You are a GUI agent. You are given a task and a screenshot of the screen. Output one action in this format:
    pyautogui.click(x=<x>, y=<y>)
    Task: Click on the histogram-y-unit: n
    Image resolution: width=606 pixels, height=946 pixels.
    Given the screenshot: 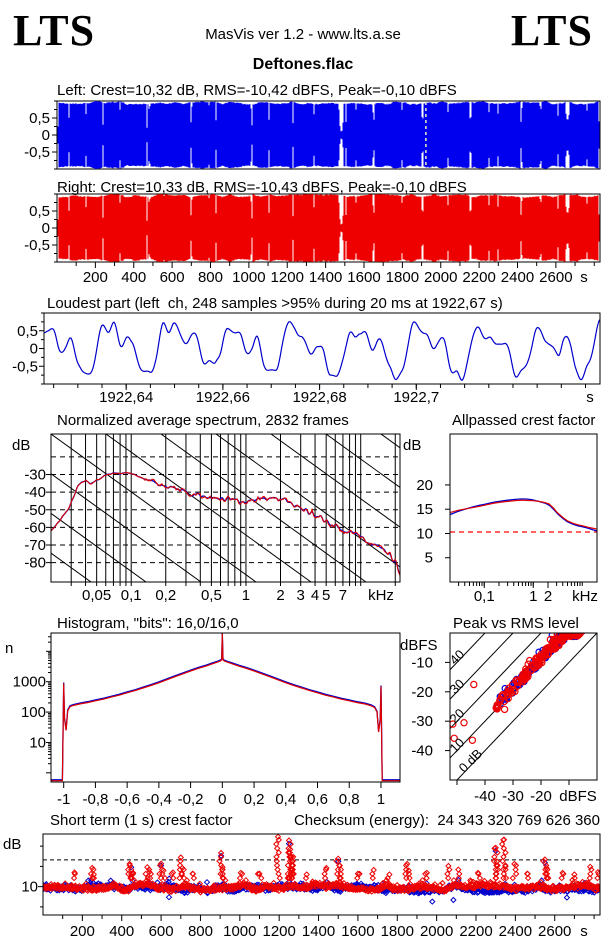 What is the action you would take?
    pyautogui.click(x=9, y=648)
    